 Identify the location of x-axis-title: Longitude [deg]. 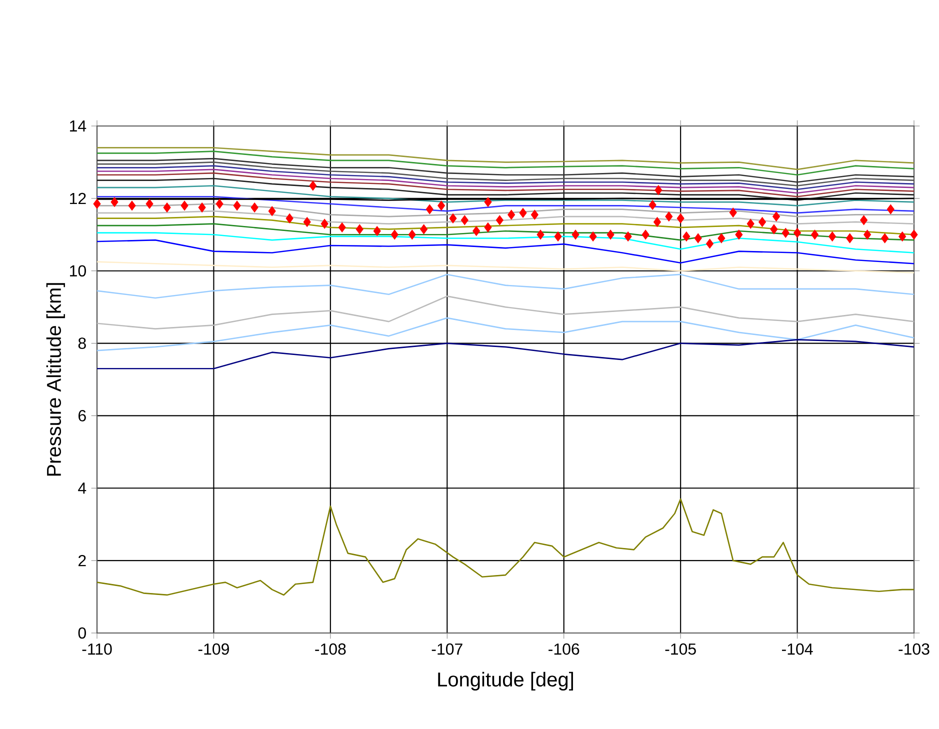
(505, 681).